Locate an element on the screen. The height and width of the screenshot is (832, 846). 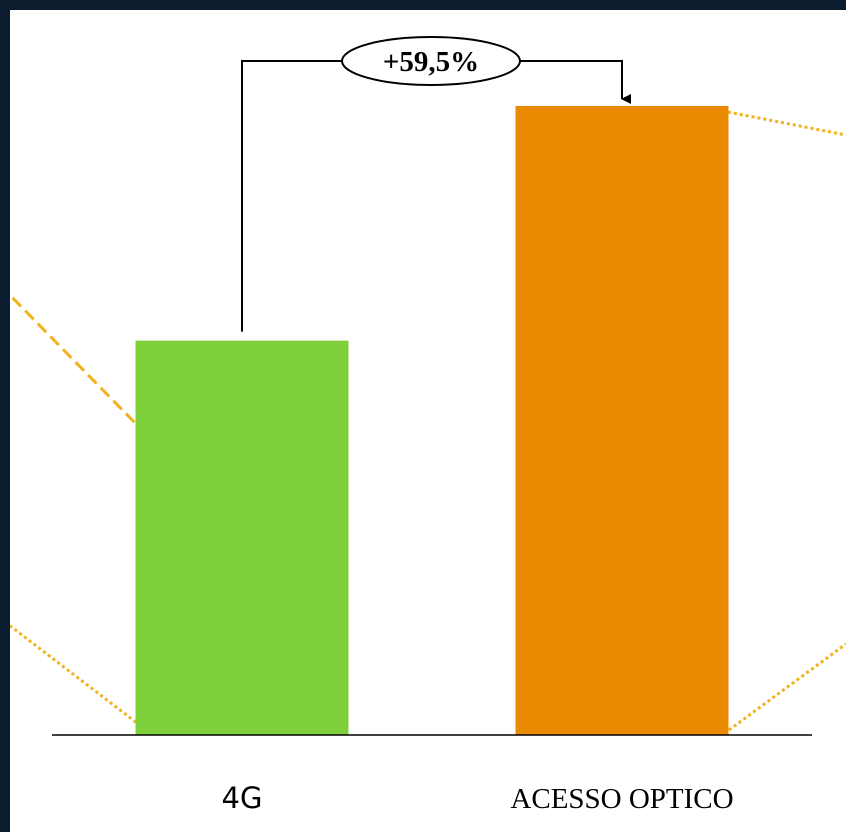
decor-line-right-top-dotted is located at coordinates (786, 123).